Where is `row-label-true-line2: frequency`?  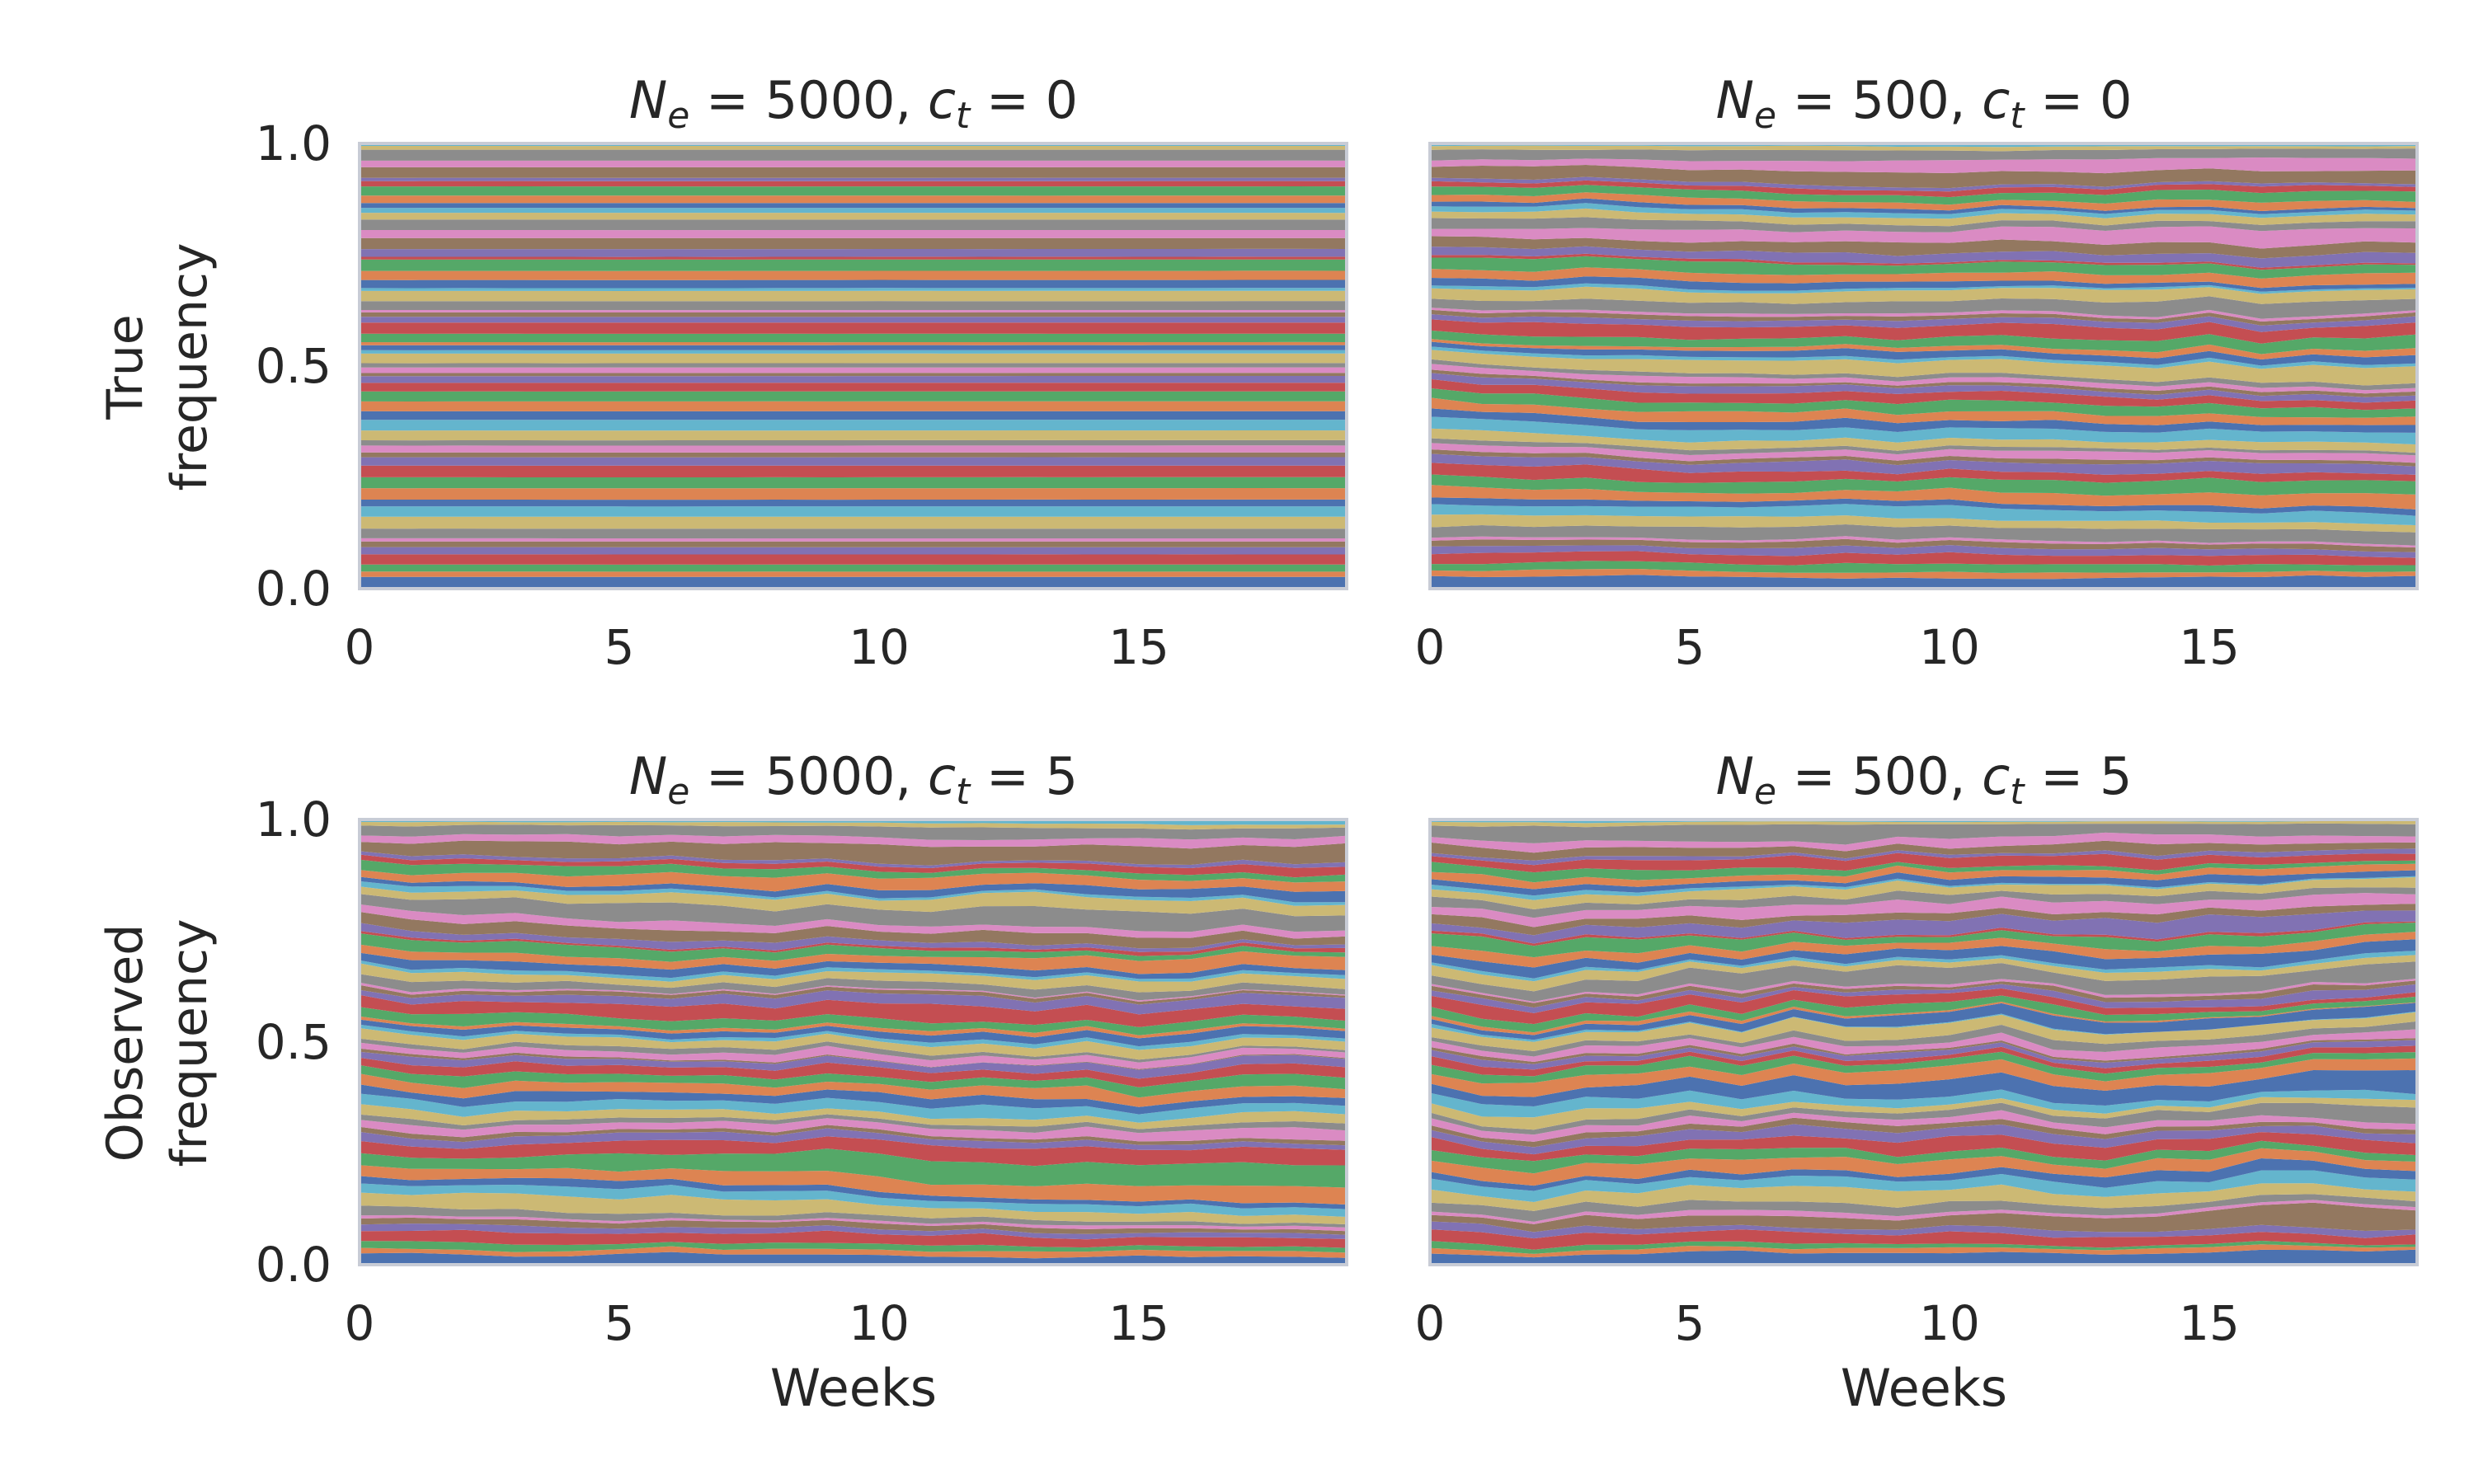 row-label-true-line2: frequency is located at coordinates (190, 367).